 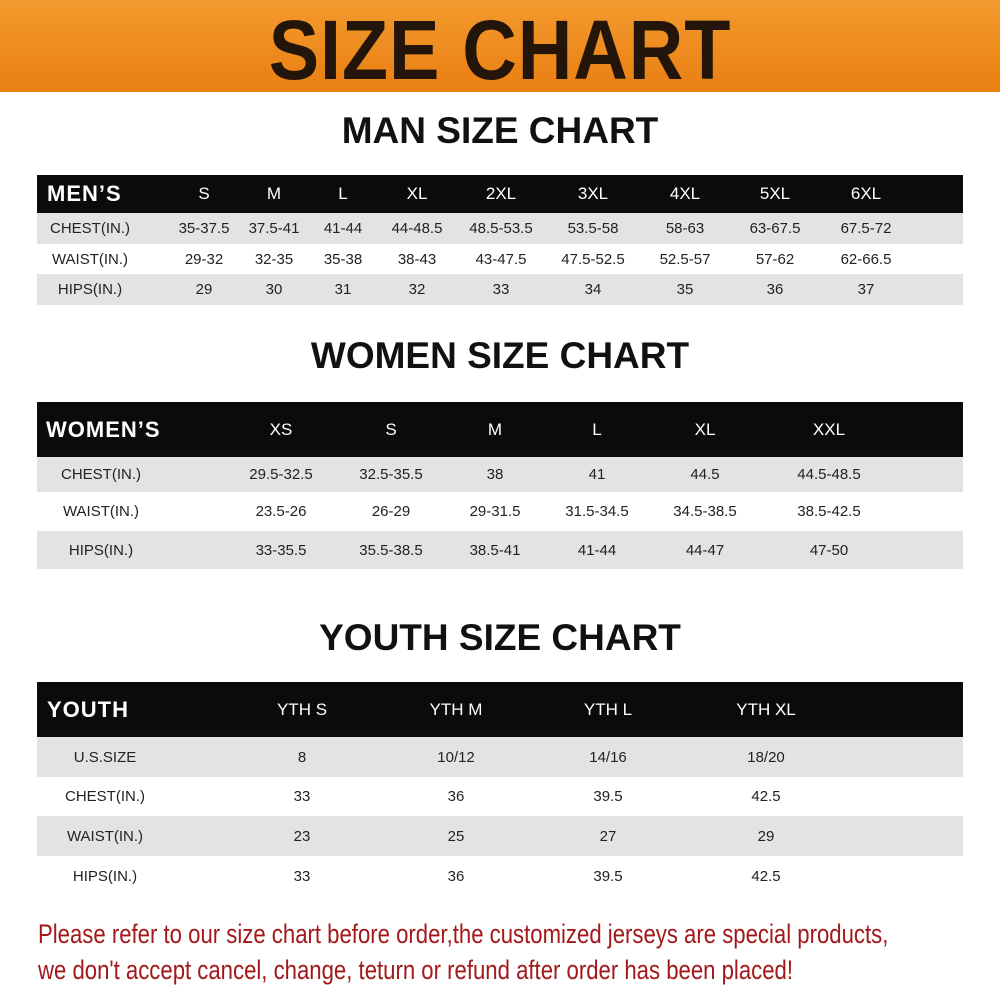 What do you see at coordinates (685, 289) in the screenshot?
I see `table-cell: 35` at bounding box center [685, 289].